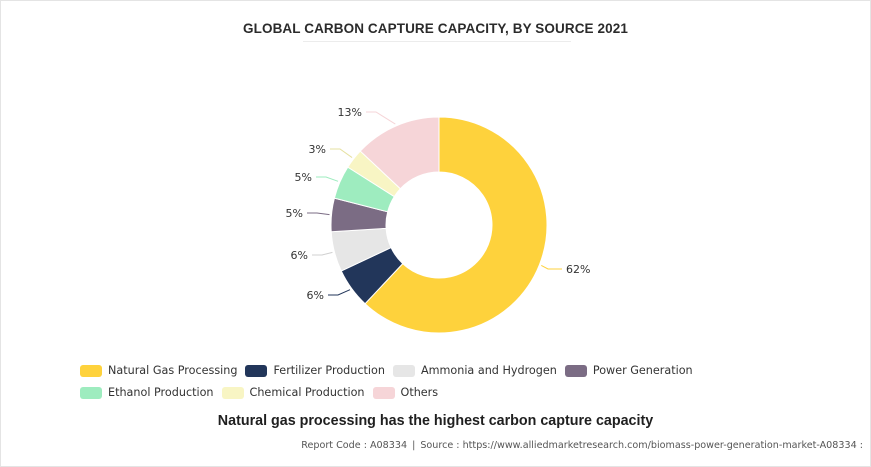  What do you see at coordinates (354, 445) in the screenshot?
I see `report-code: Report Code : A08334` at bounding box center [354, 445].